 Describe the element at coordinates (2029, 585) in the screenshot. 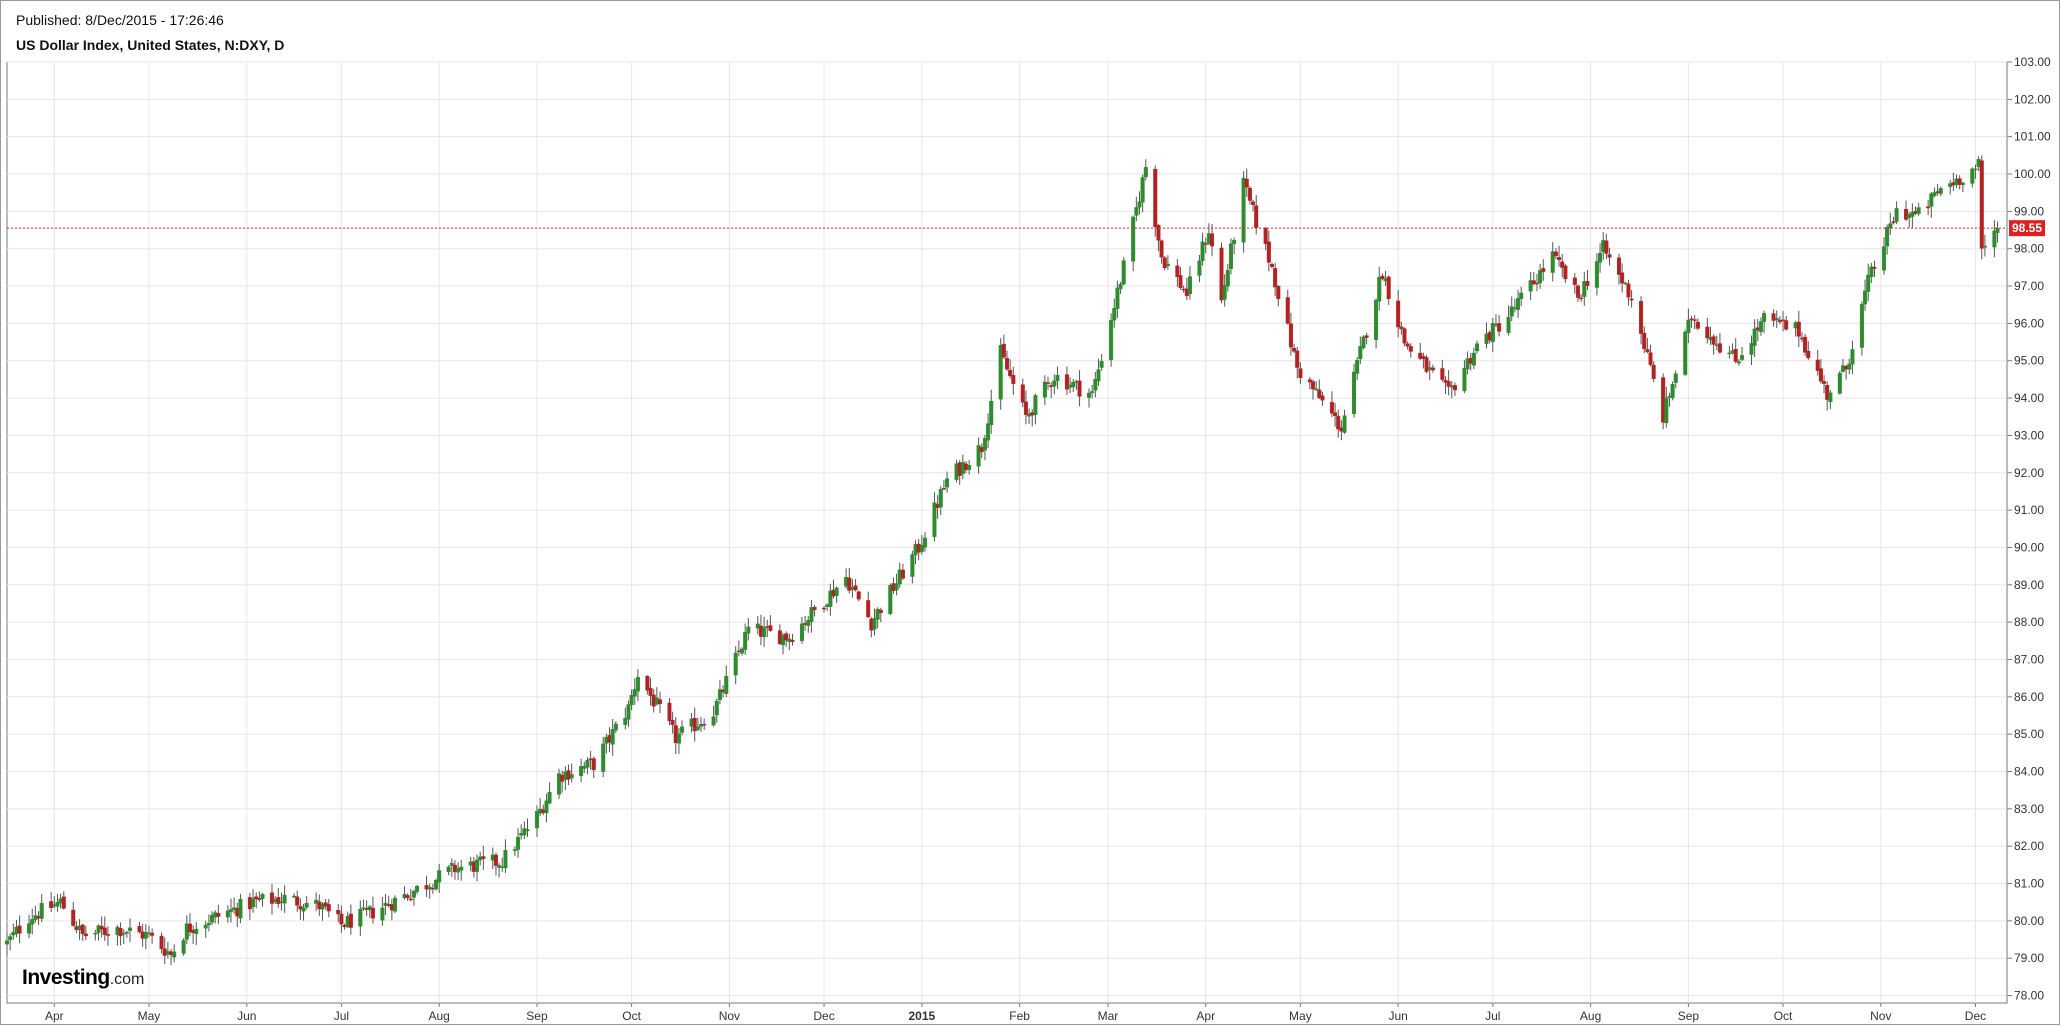

I see `y-tick-label: 89.00` at that location.